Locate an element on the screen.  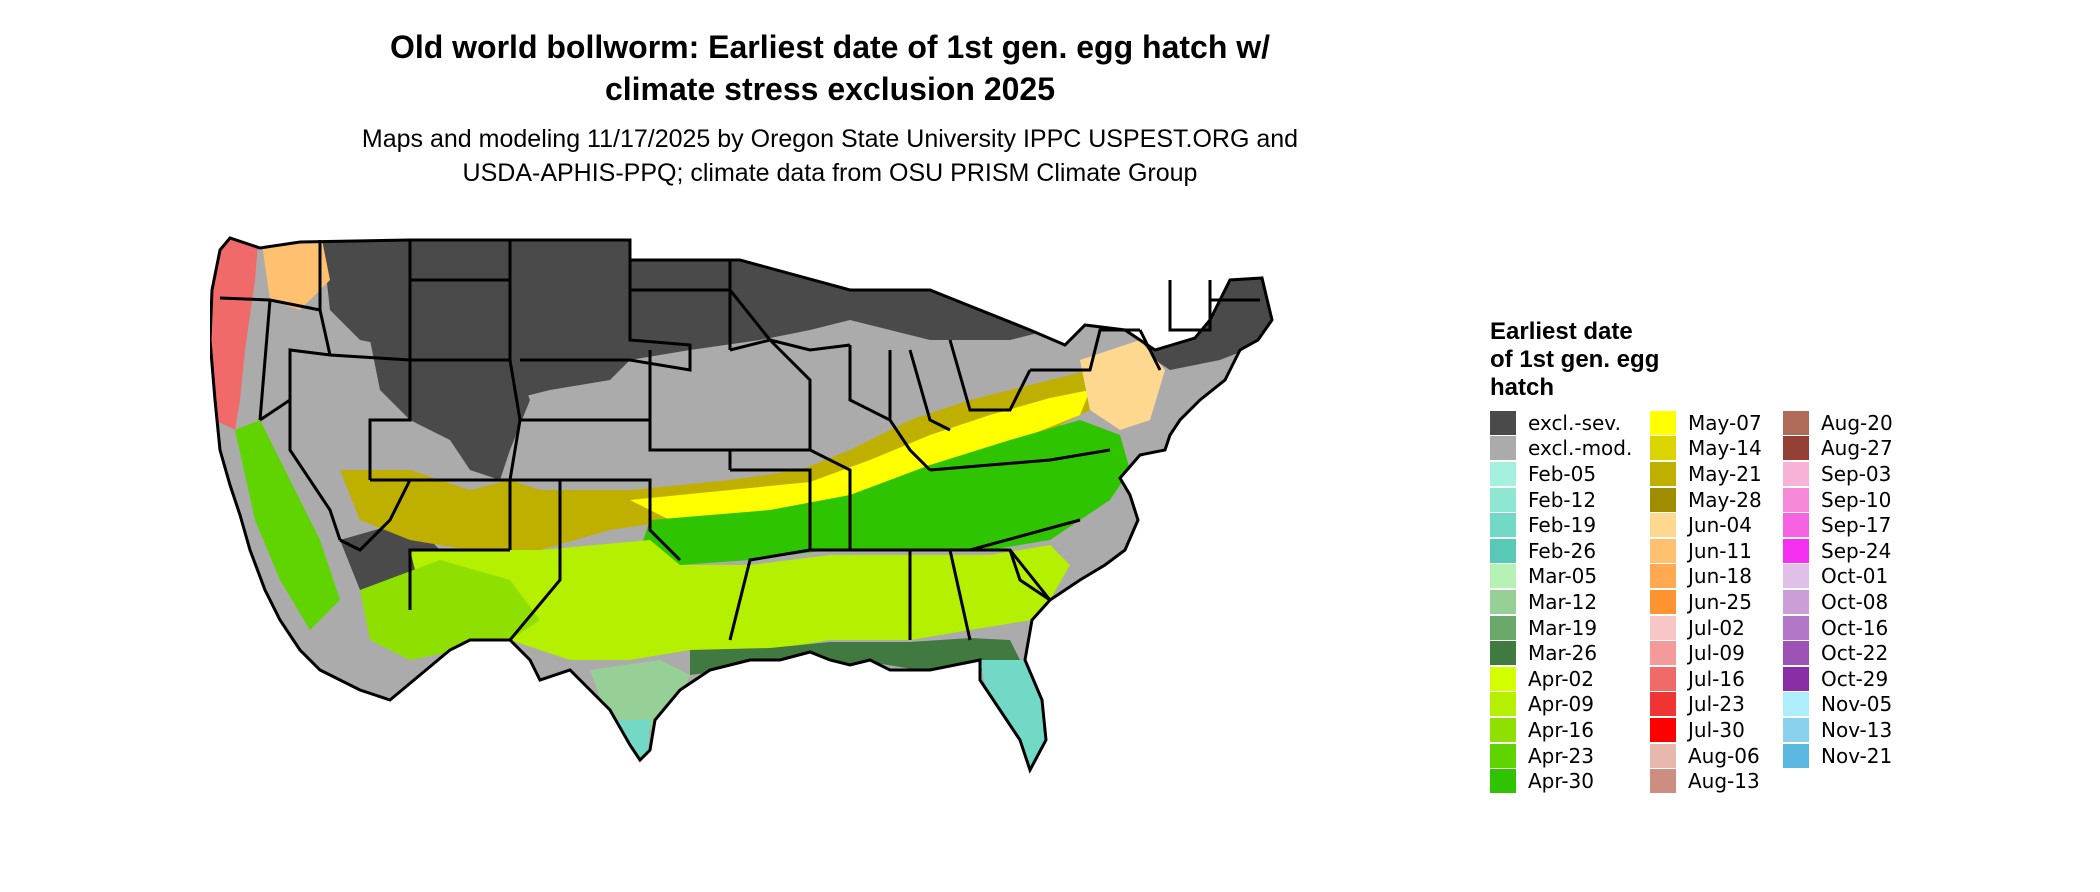
legend-item: Jun-04 is located at coordinates (1706, 525).